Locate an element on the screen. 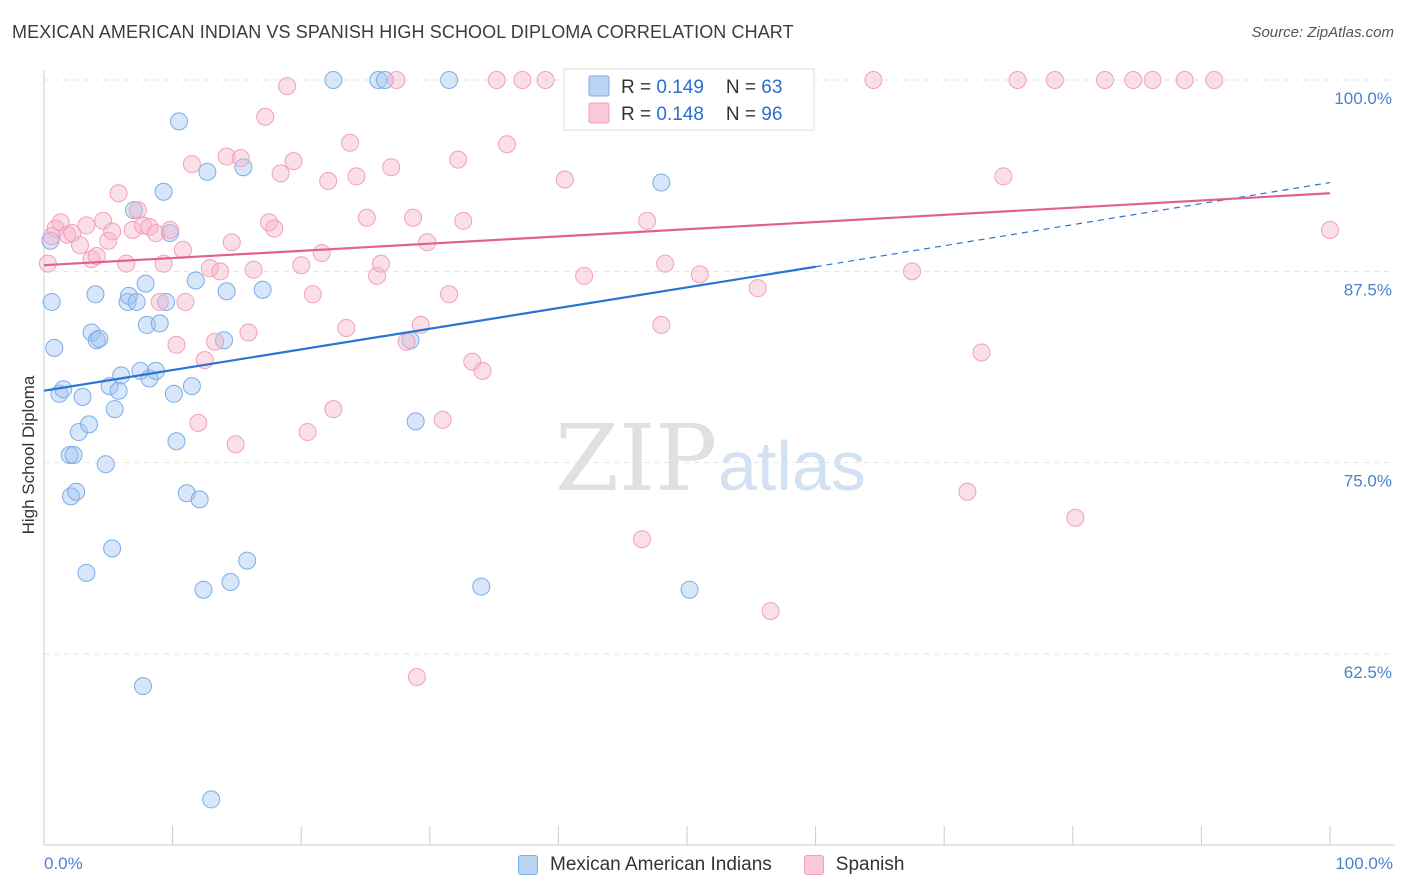 The height and width of the screenshot is (892, 1406). legend-item-spanish: Spanish is located at coordinates (854, 865).